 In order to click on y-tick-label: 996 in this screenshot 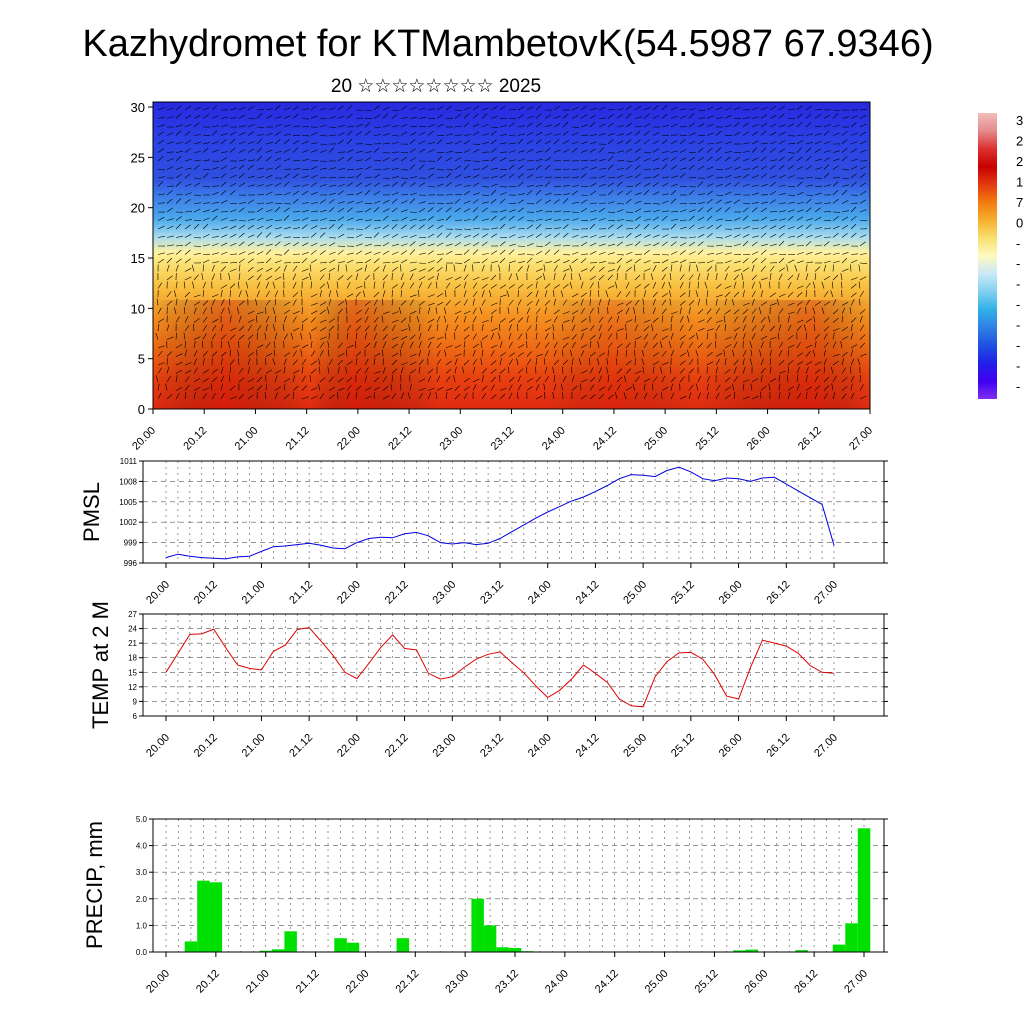, I will do `click(131, 563)`.